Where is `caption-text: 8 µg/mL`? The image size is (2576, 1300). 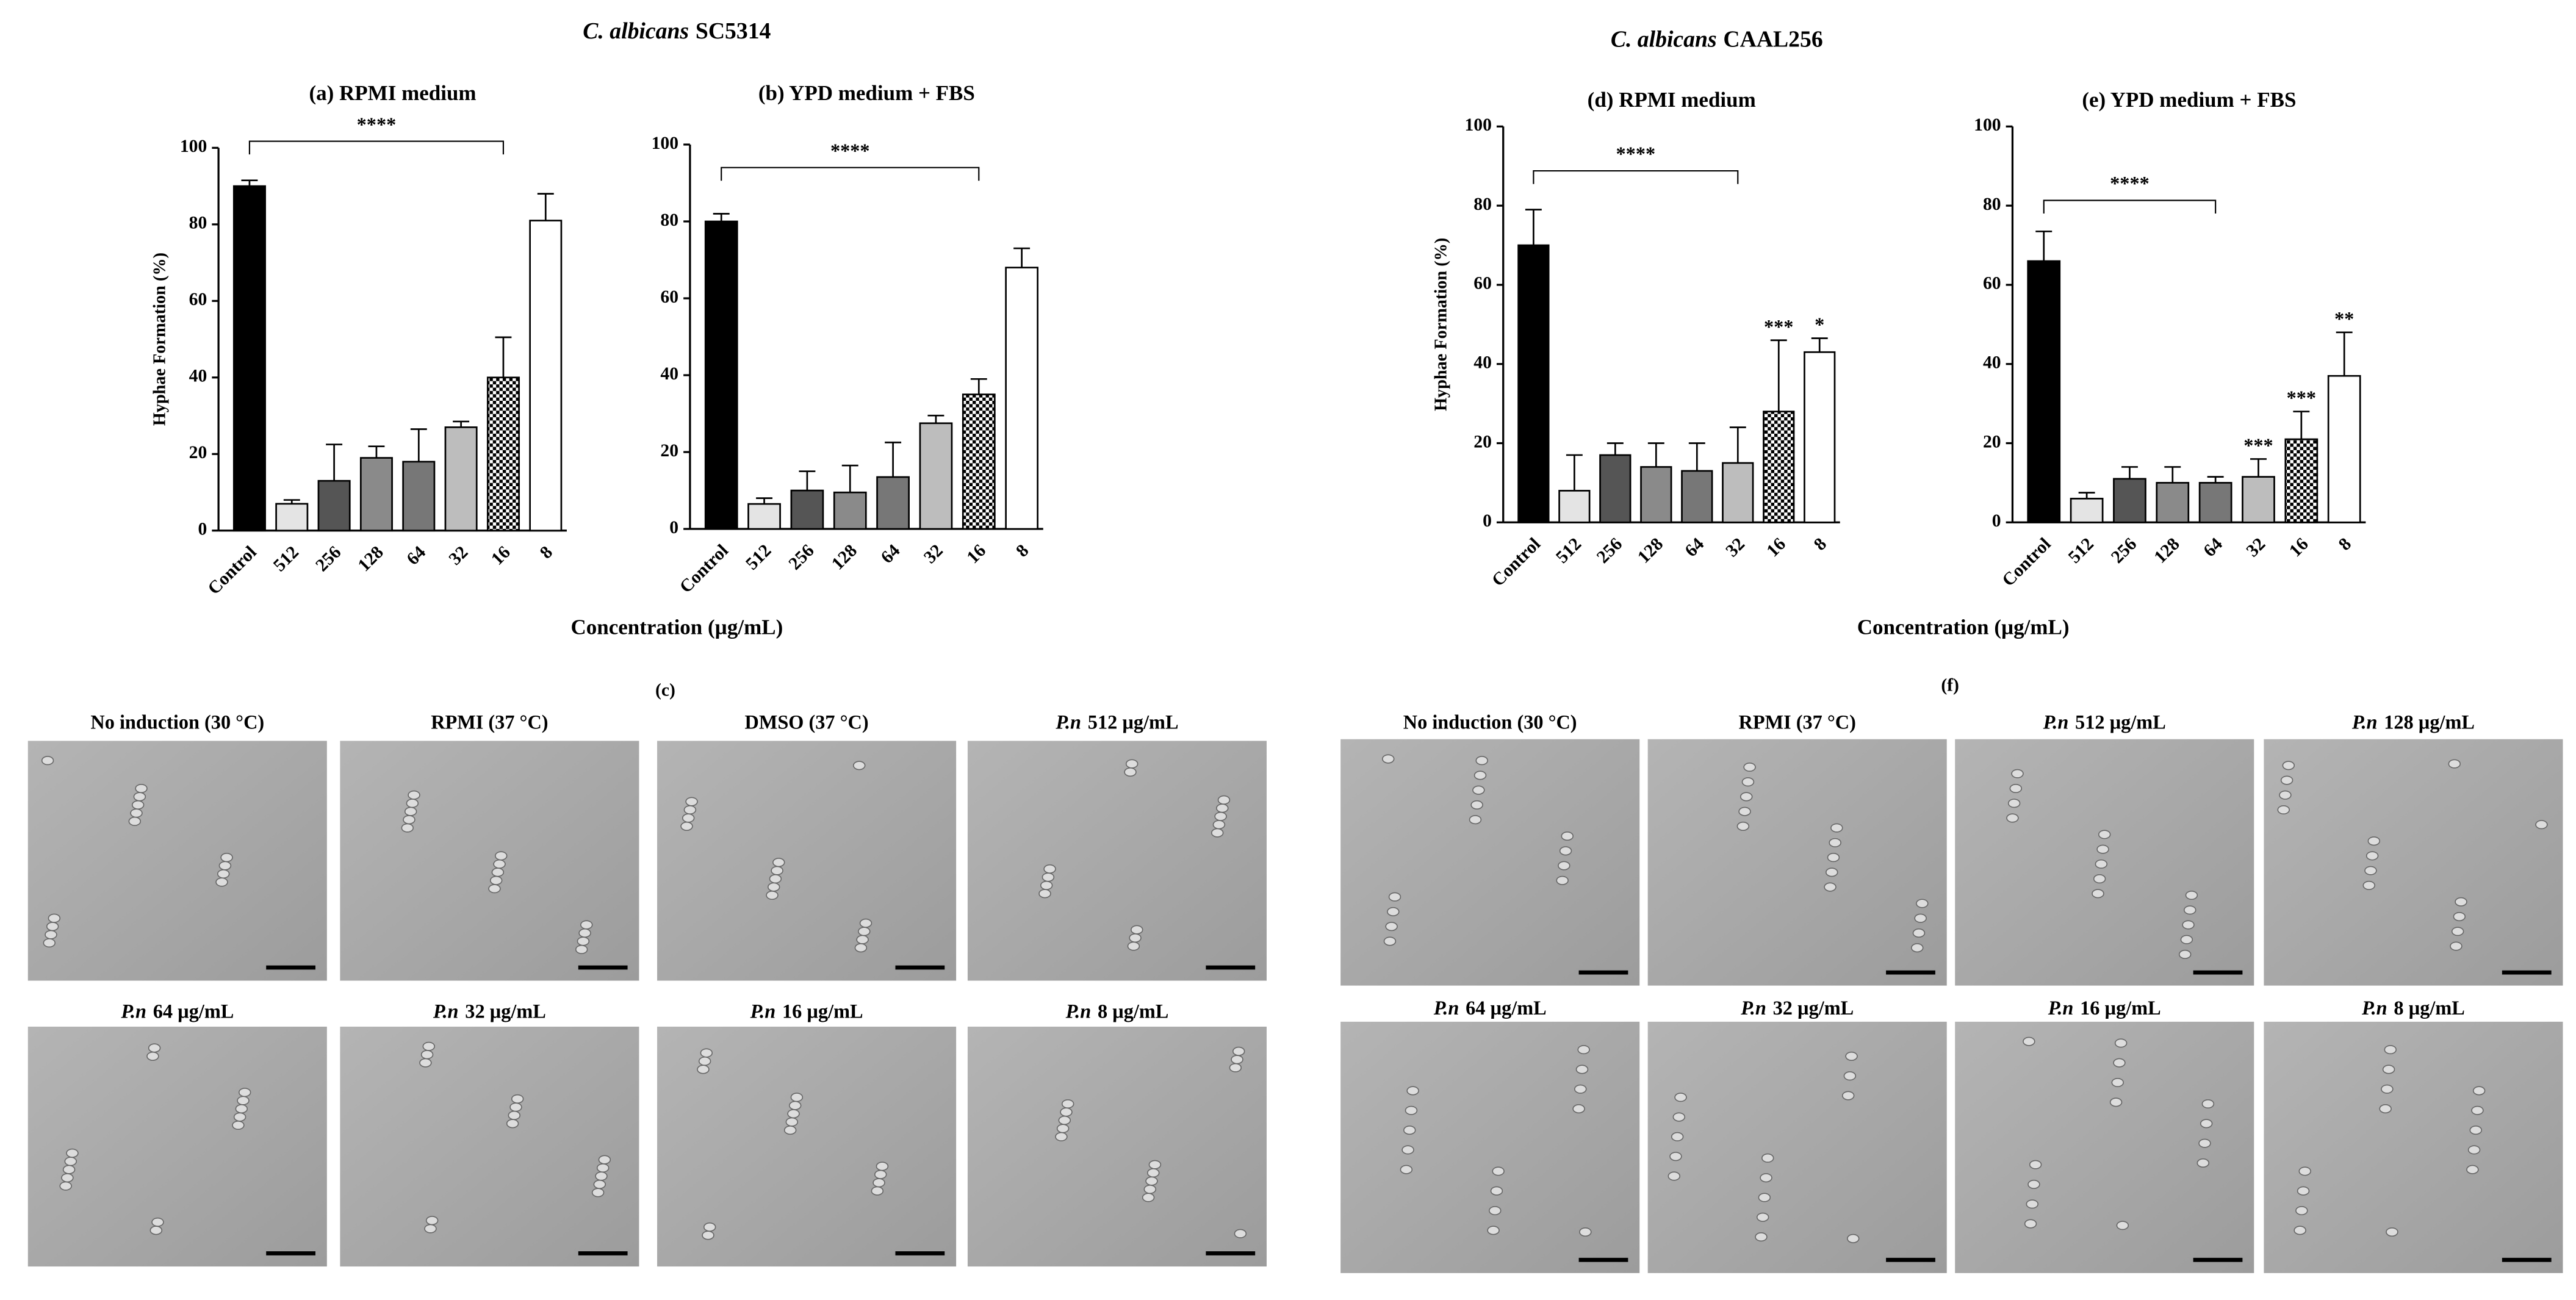 caption-text: 8 µg/mL is located at coordinates (2429, 1008).